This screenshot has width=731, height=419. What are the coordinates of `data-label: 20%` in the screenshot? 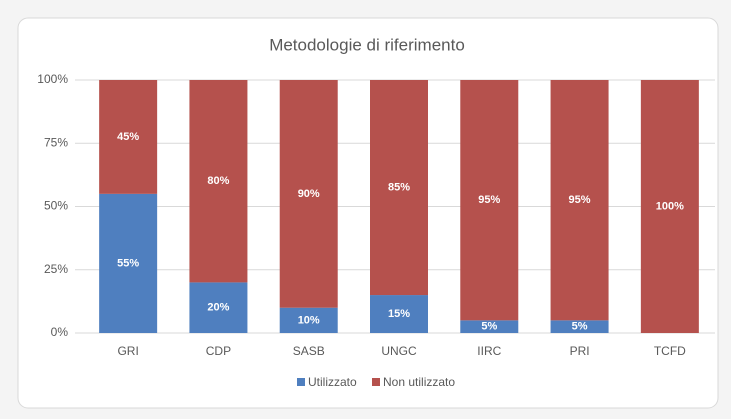 It's located at (218, 308).